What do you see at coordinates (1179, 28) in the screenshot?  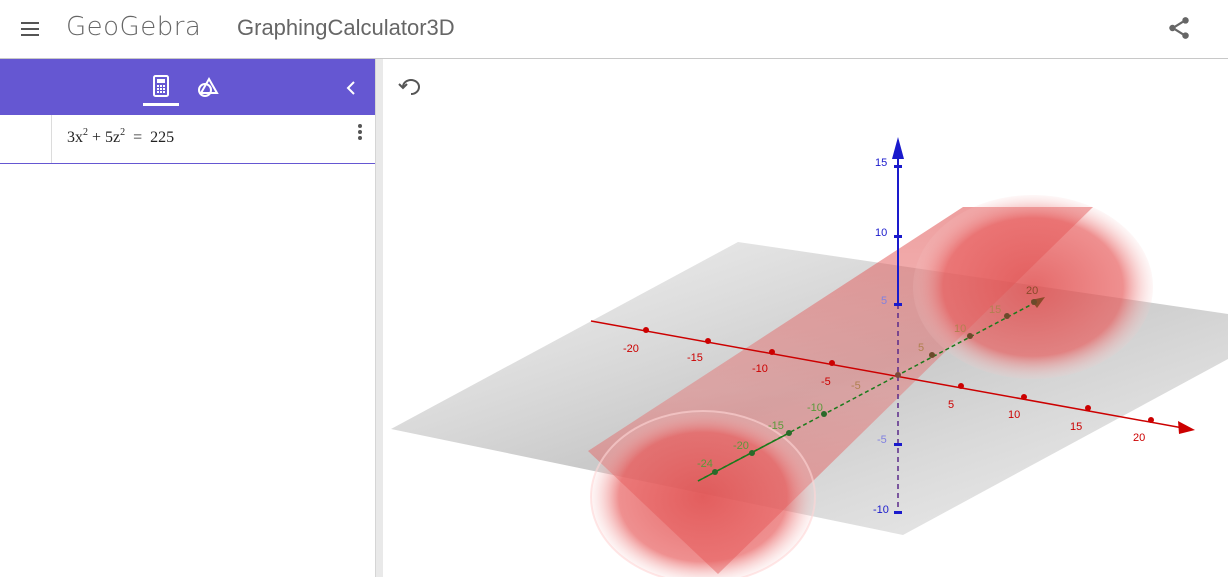 I see `share-icon` at bounding box center [1179, 28].